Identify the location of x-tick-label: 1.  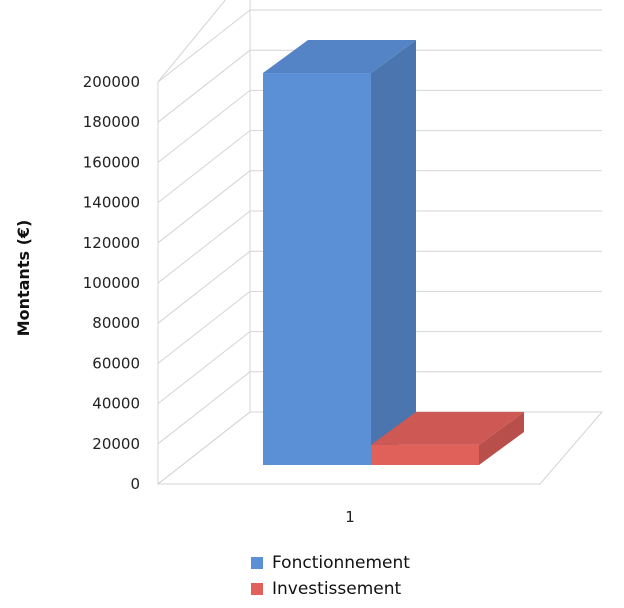
(350, 517).